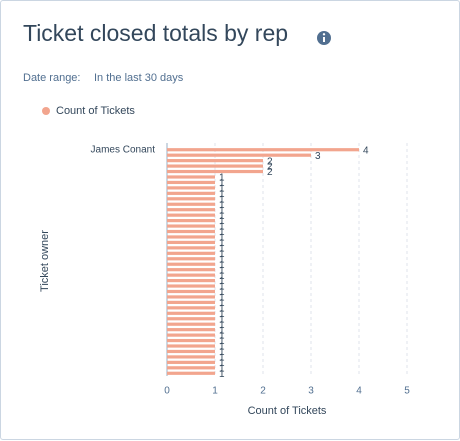 This screenshot has width=460, height=441. Describe the element at coordinates (366, 150) in the screenshot. I see `data-label: 4` at that location.